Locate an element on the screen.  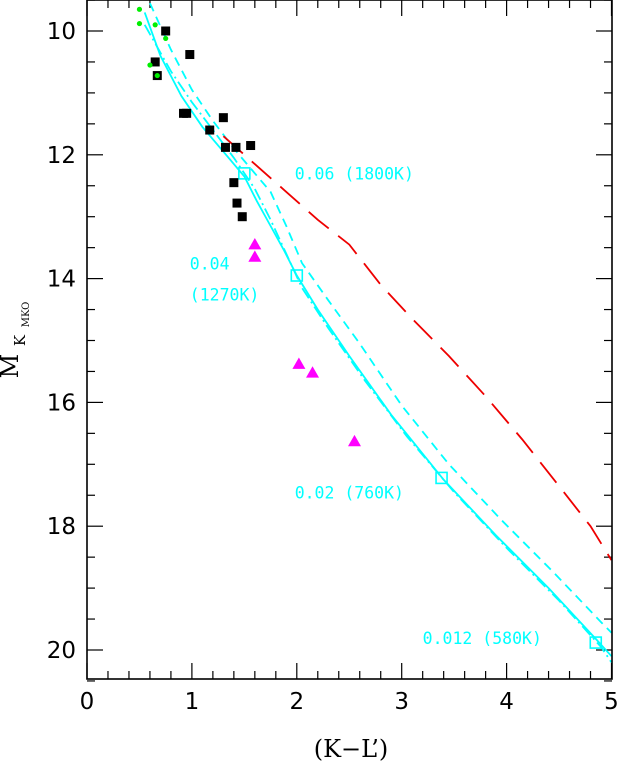
y-tick-label: 10 is located at coordinates (61, 32).